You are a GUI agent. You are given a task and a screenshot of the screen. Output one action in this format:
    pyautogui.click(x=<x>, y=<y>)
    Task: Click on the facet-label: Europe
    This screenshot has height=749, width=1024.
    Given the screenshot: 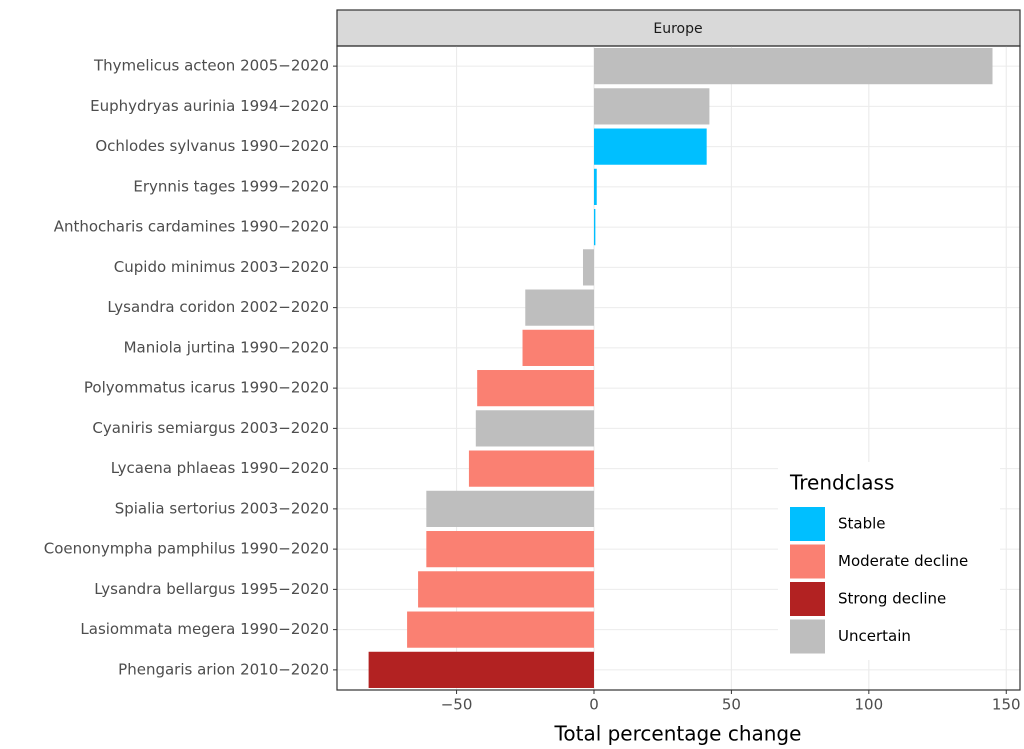 What is the action you would take?
    pyautogui.click(x=677, y=29)
    